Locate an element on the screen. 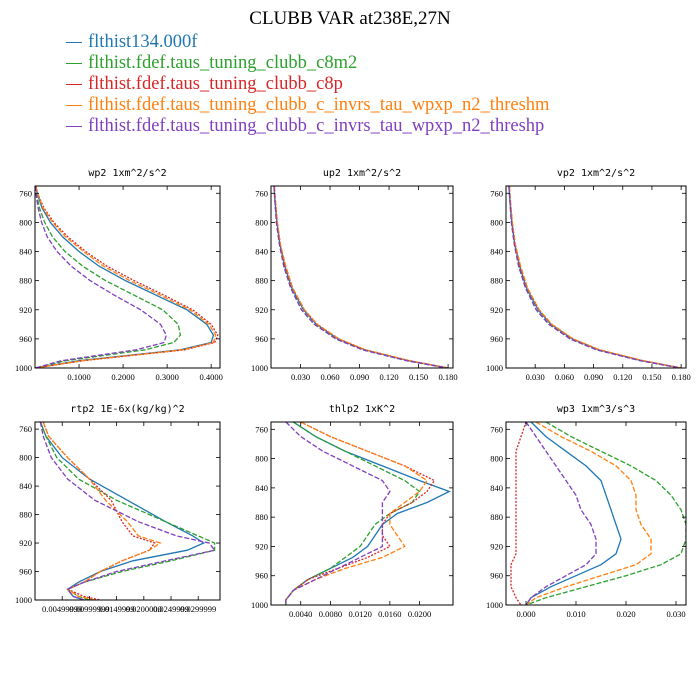  x-tick-label: 0.000 is located at coordinates (525, 614).